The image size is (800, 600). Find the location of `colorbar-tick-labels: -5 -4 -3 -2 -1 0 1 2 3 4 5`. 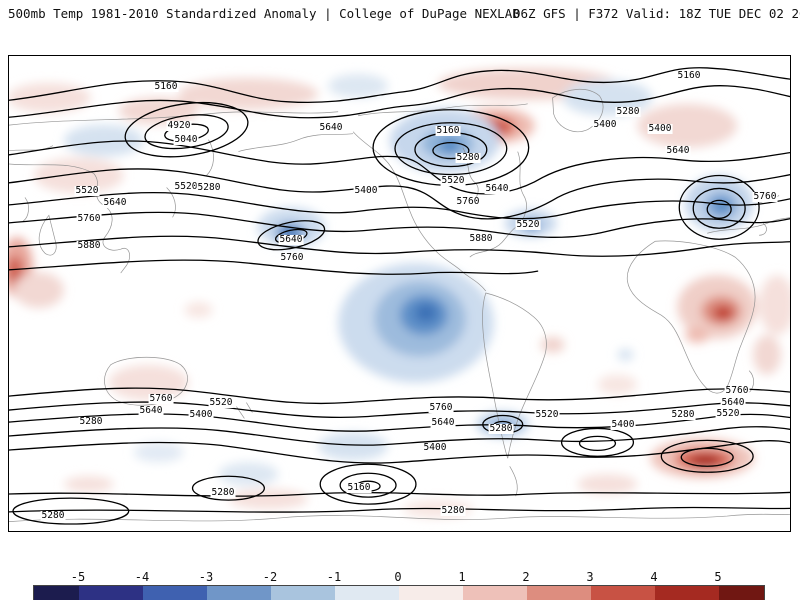

colorbar-tick-labels: -5 -4 -3 -2 -1 0 1 2 3 4 5 is located at coordinates (398, 577).